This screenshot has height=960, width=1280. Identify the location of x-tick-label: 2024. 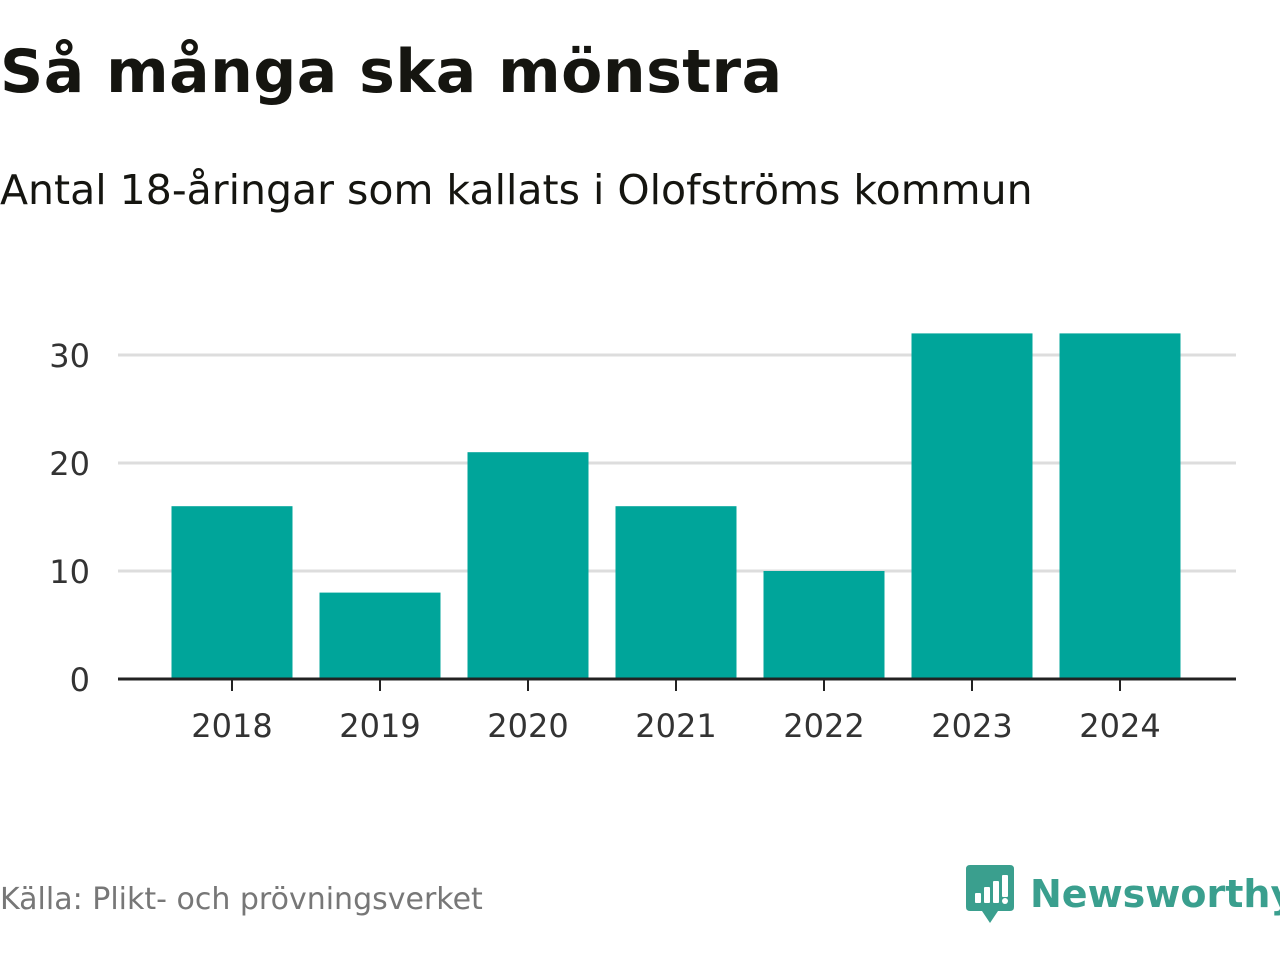
(1119, 726).